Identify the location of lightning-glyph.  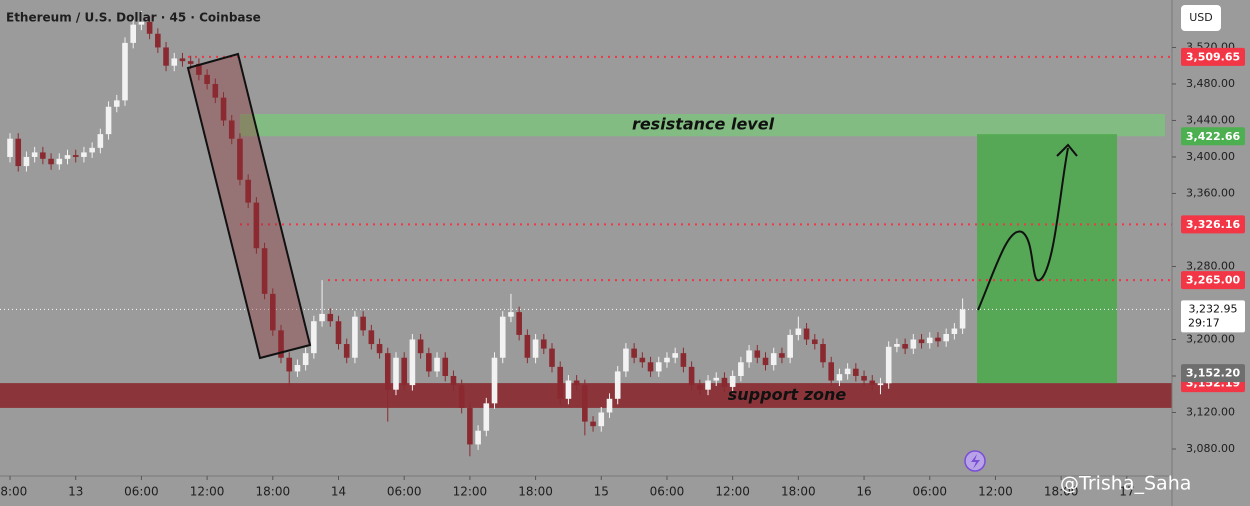
(975, 461).